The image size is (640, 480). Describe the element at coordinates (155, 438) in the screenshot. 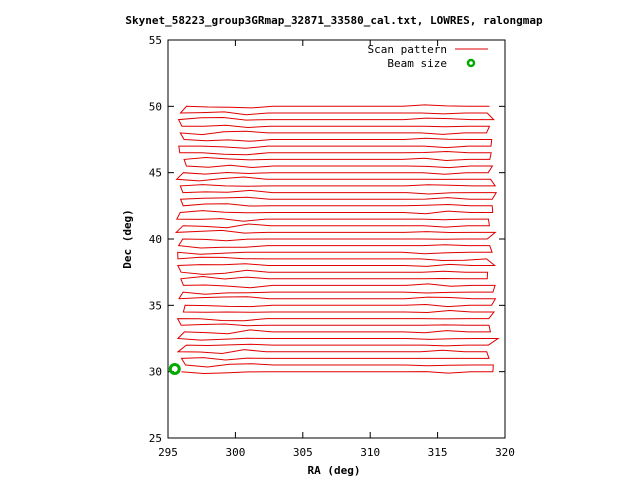

I see `y-tick-label: 25` at that location.